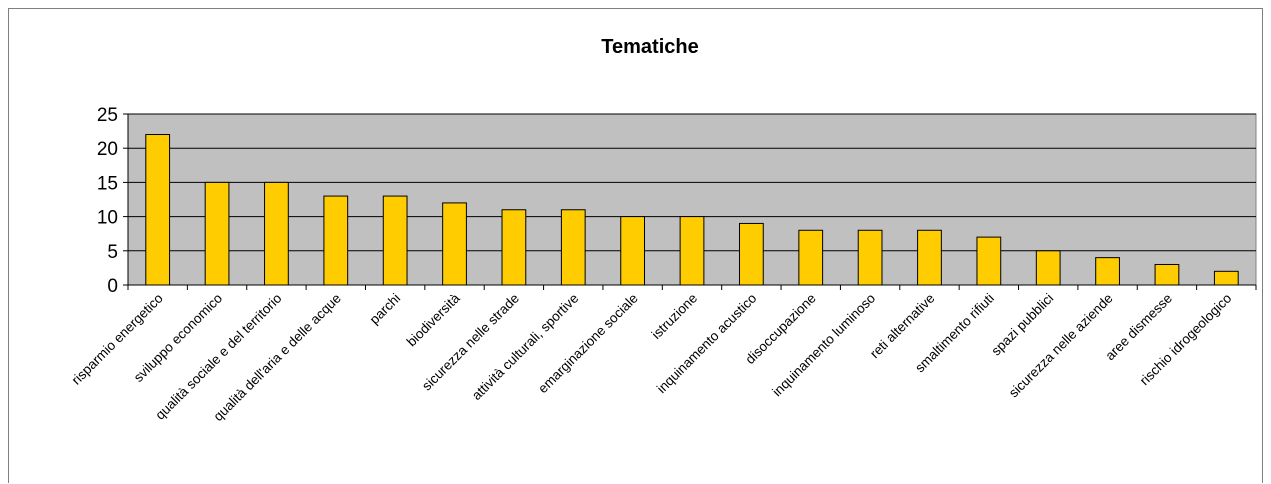 Image resolution: width=1271 pixels, height=484 pixels. Describe the element at coordinates (588, 344) in the screenshot. I see `x-category-label: emarginazione sociale` at that location.